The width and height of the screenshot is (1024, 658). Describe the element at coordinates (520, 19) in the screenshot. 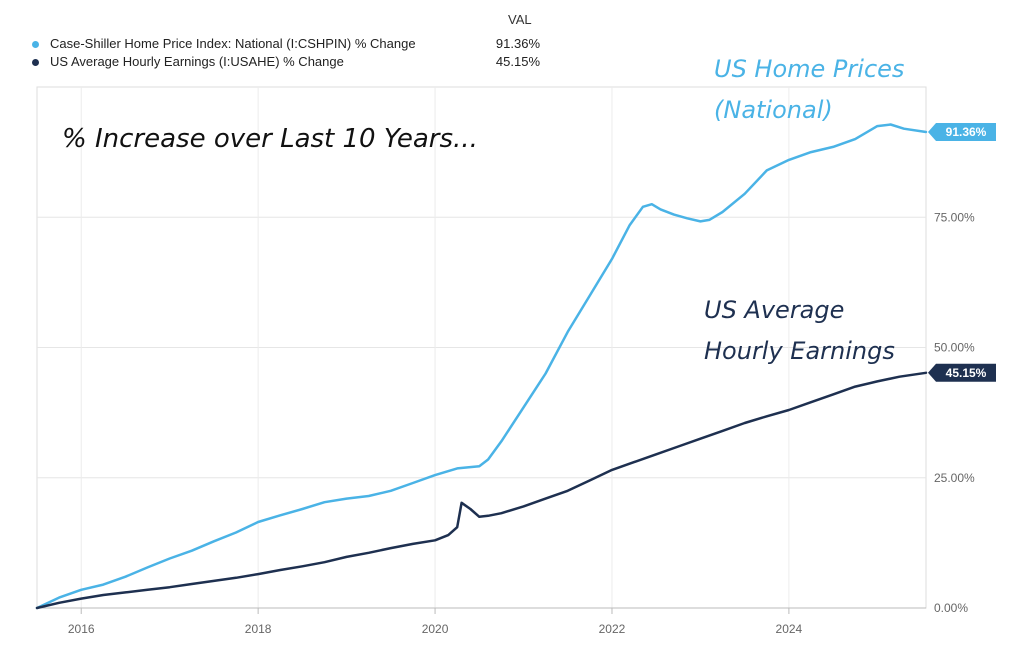

I see `legend-value-header: VAL` at that location.